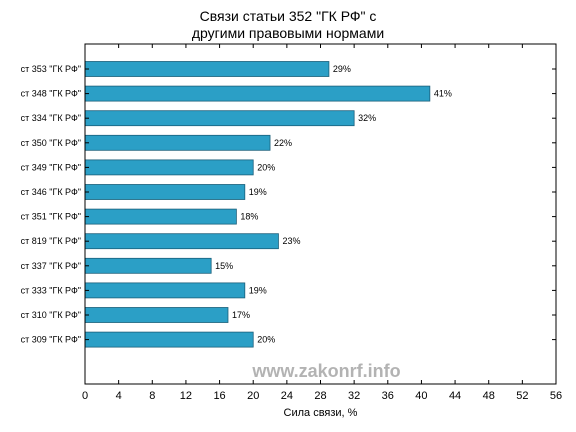  Describe the element at coordinates (325, 371) in the screenshot. I see `watermark-text: www.zakonrf.info` at that location.